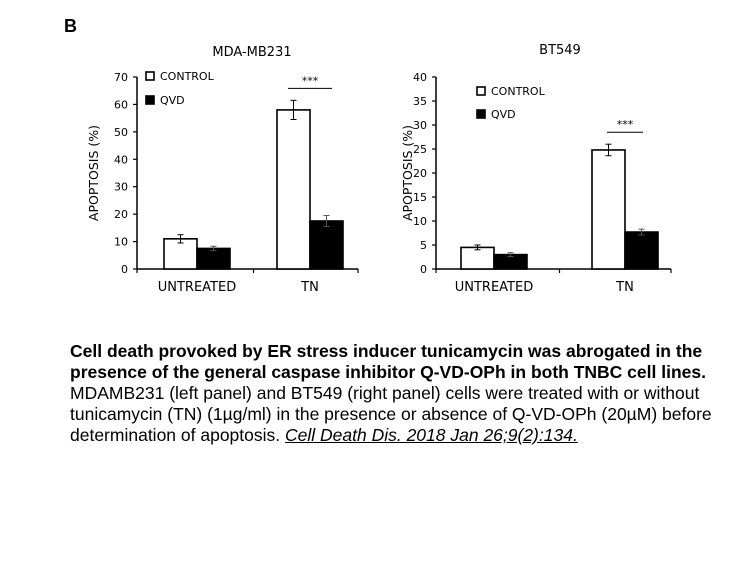  Describe the element at coordinates (560, 50) in the screenshot. I see `chart-title: BT549` at that location.